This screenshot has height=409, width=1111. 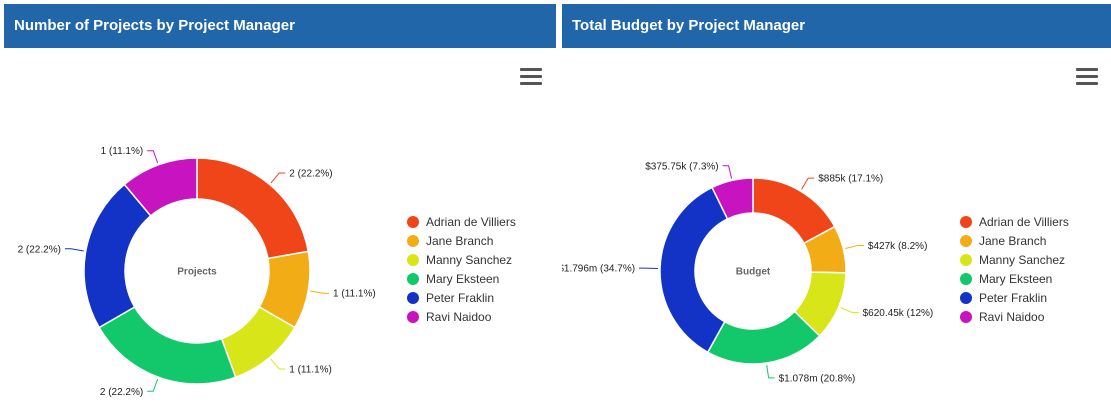 What do you see at coordinates (897, 246) in the screenshot?
I see `data-label: $427k (8.2%)` at bounding box center [897, 246].